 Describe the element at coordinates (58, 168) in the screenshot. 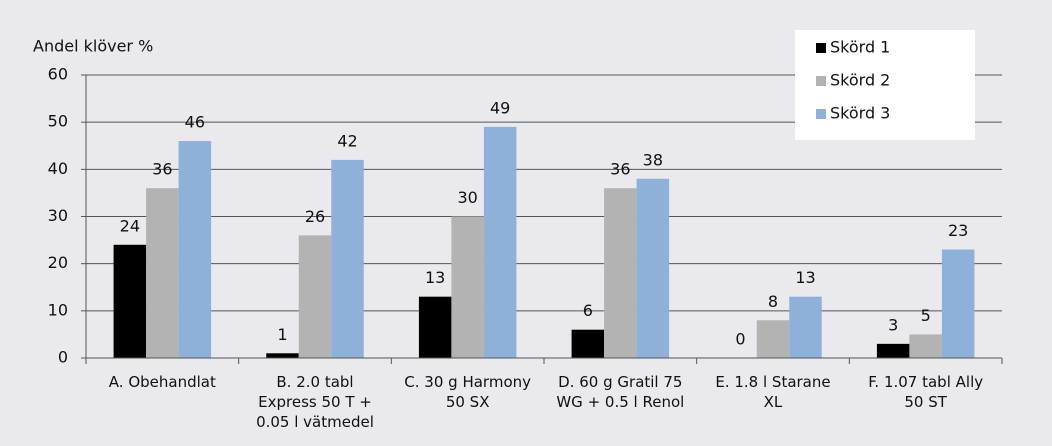

I see `y-tick-label: 40` at that location.